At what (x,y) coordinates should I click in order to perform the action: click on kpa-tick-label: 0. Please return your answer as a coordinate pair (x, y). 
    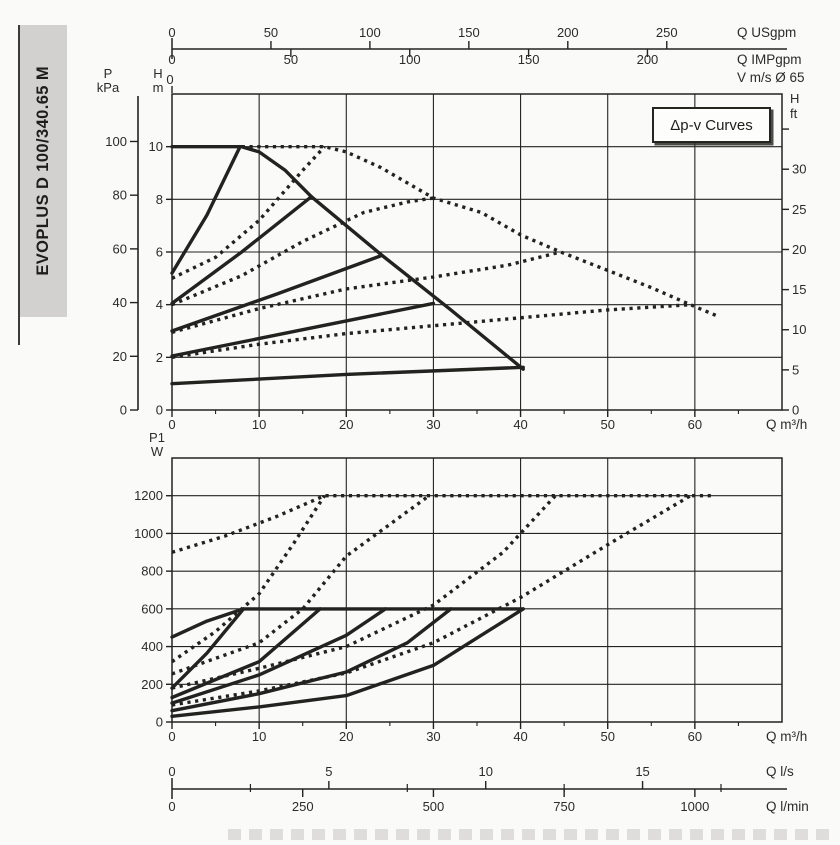
    Looking at the image, I should click on (123, 410).